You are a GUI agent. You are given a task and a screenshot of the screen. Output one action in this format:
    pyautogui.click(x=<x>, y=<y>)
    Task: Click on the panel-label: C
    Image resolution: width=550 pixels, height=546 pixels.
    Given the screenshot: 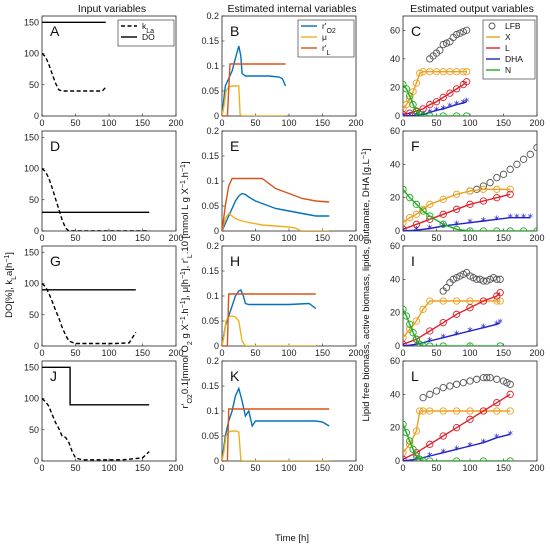 What is the action you would take?
    pyautogui.click(x=416, y=31)
    